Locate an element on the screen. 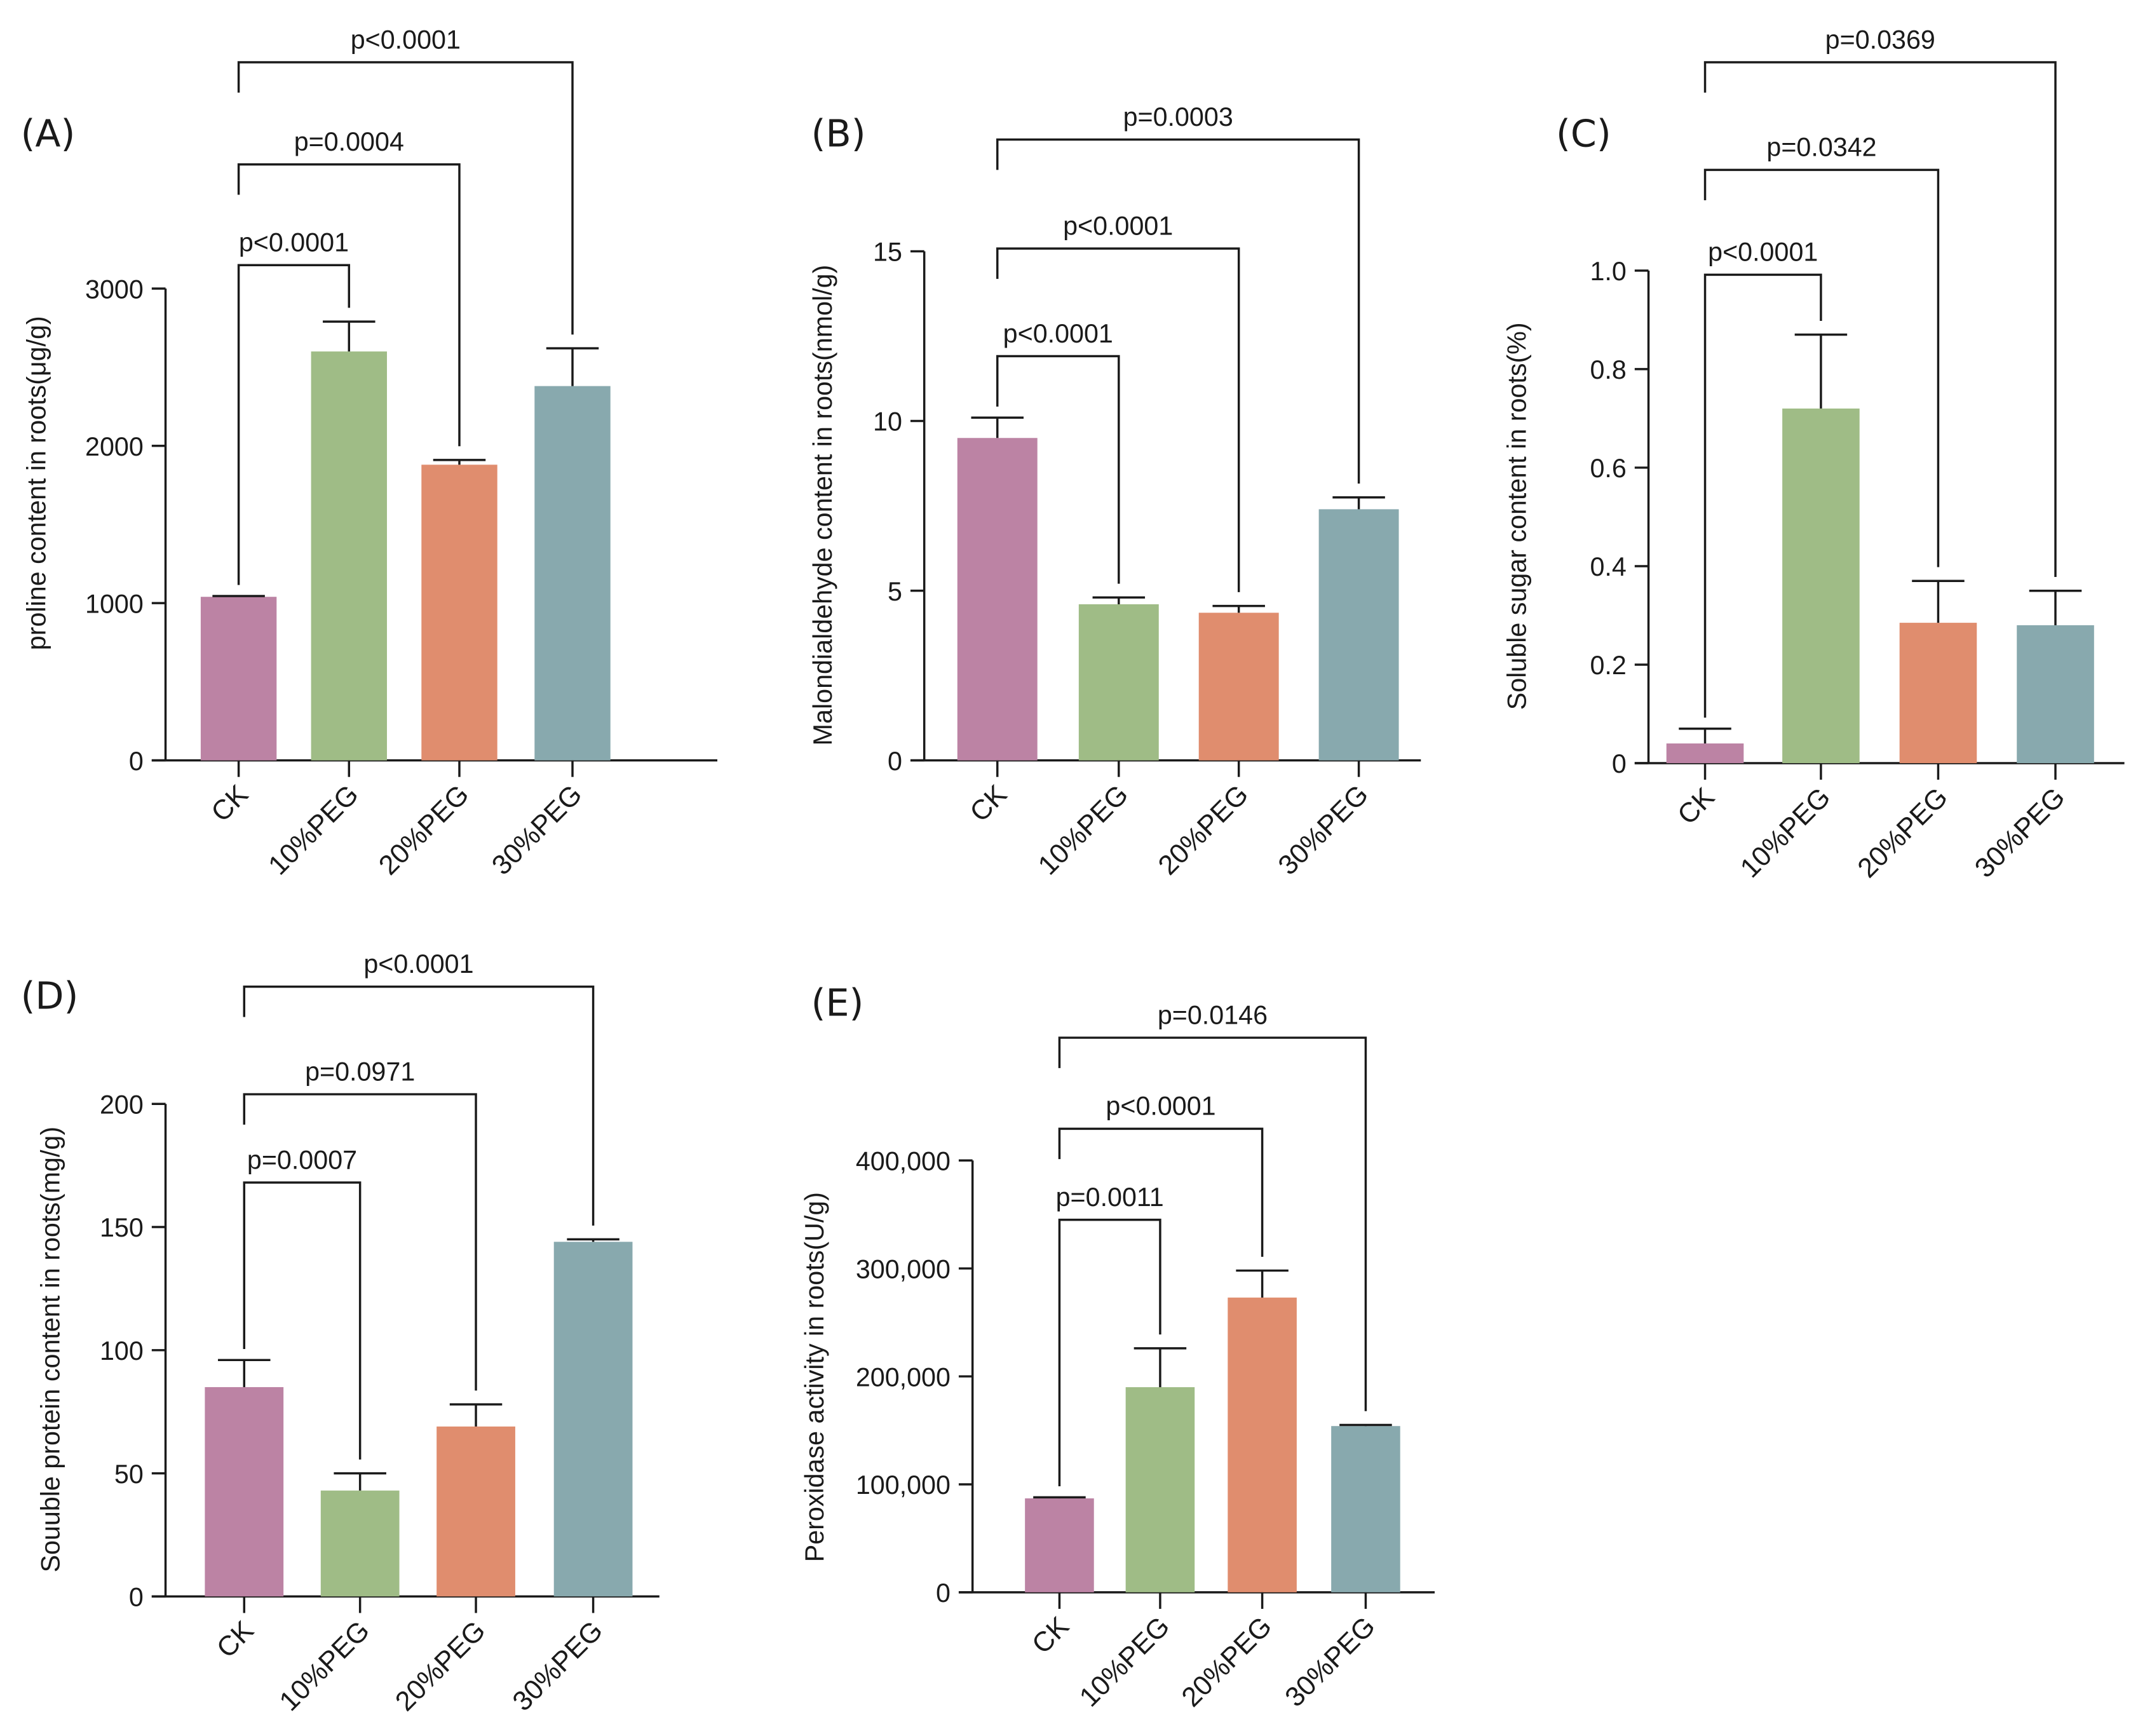 This screenshot has width=2152, height=1736. y-tick-label: 15 is located at coordinates (887, 252).